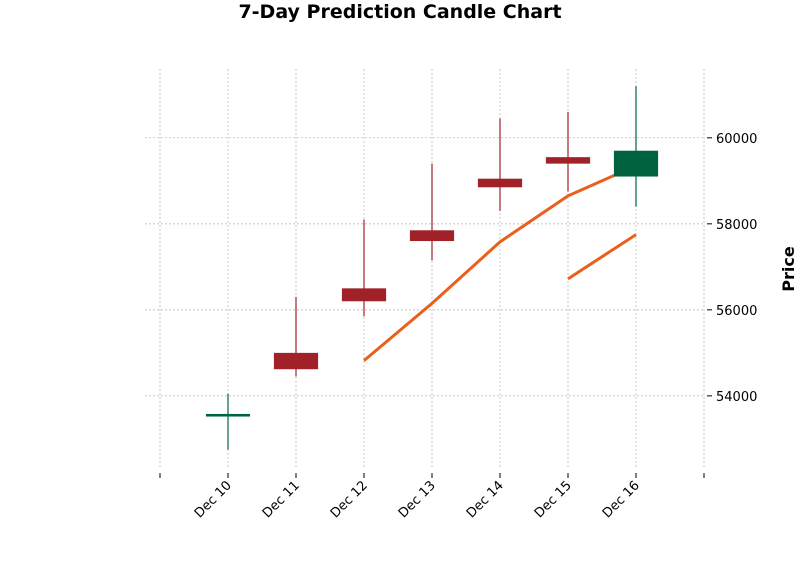 The image size is (800, 574). Describe the element at coordinates (213, 499) in the screenshot. I see `x-tick-label: Dec 10` at that location.